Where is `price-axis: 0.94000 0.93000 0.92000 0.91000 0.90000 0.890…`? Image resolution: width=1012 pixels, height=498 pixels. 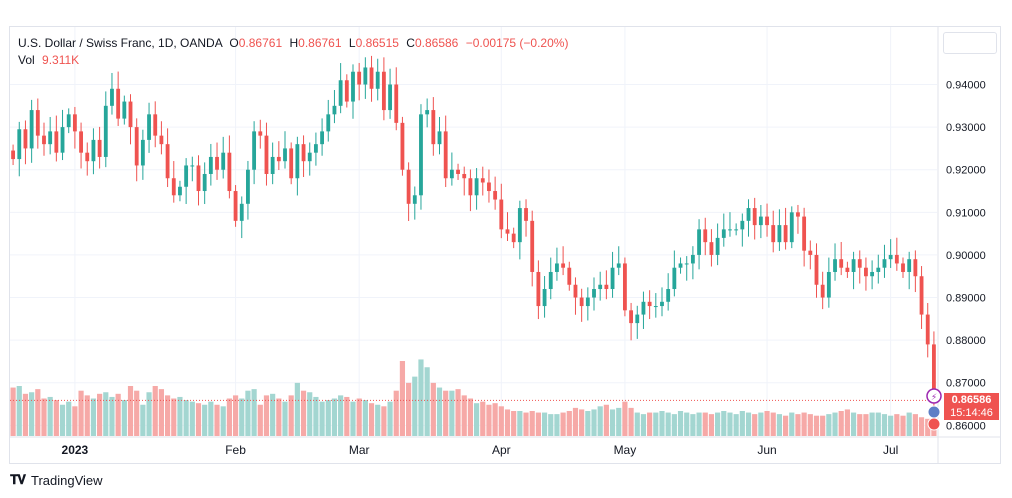 price-axis: 0.94000 0.93000 0.92000 0.91000 0.90000 0.890… is located at coordinates (966, 256).